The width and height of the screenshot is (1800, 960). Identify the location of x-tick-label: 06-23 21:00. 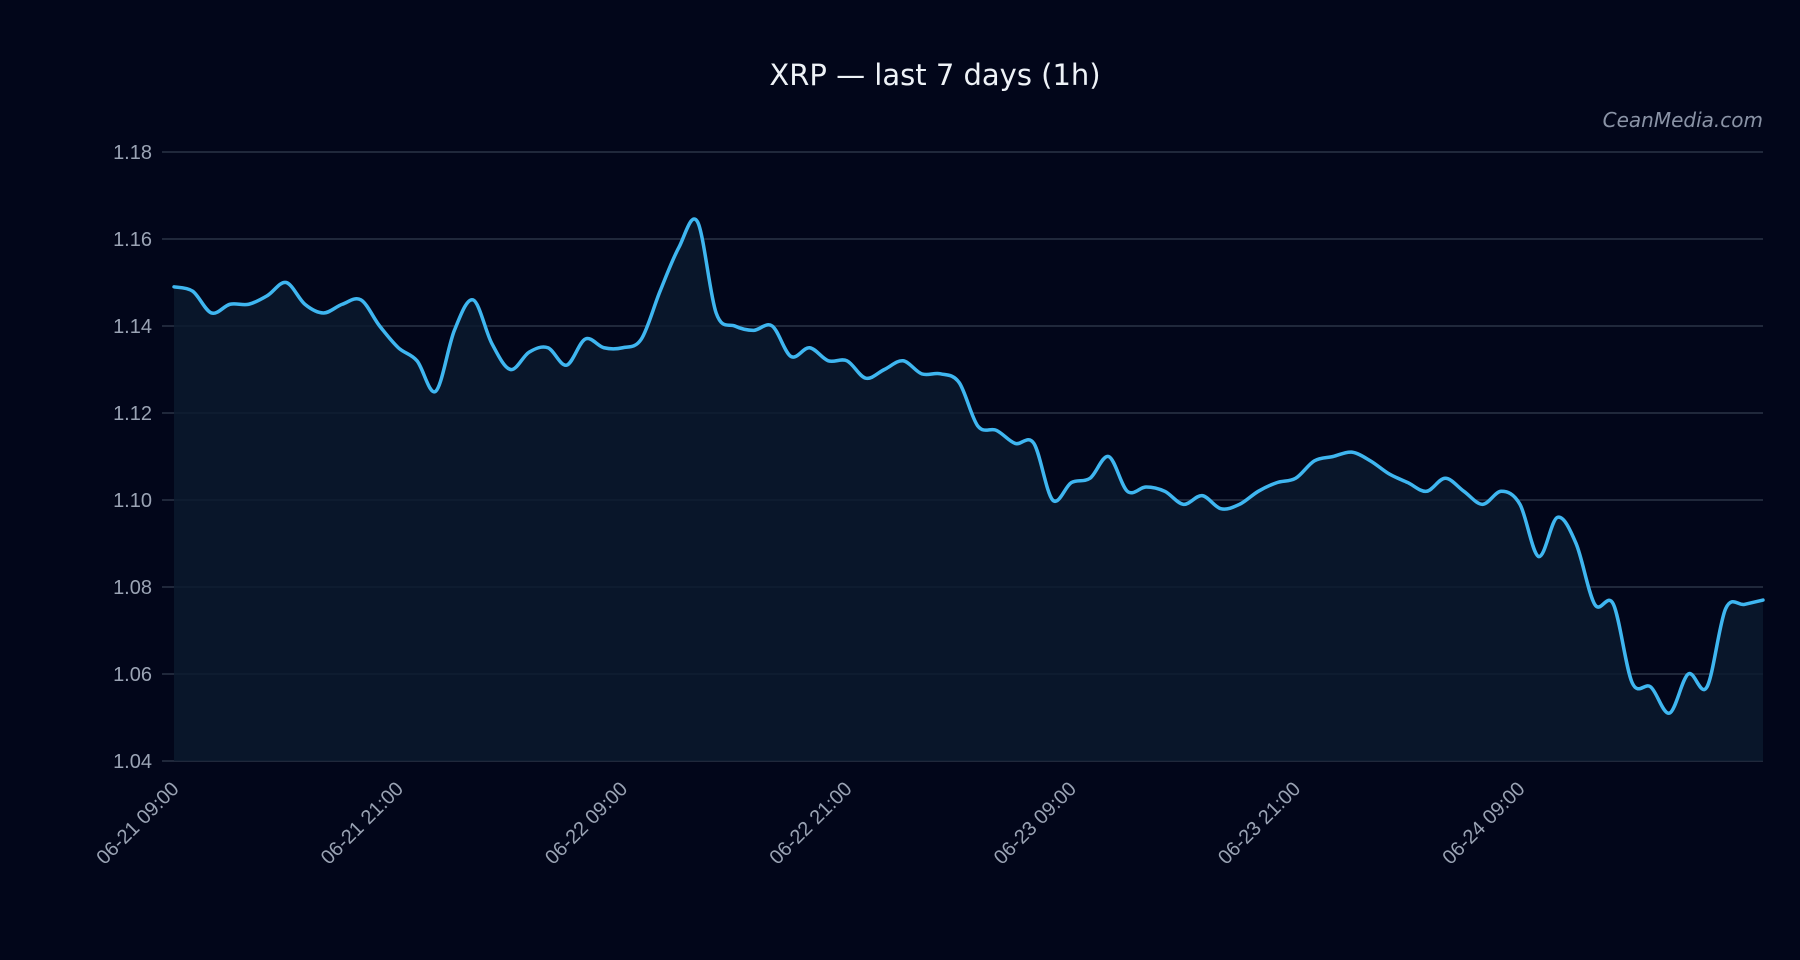
(1259, 823).